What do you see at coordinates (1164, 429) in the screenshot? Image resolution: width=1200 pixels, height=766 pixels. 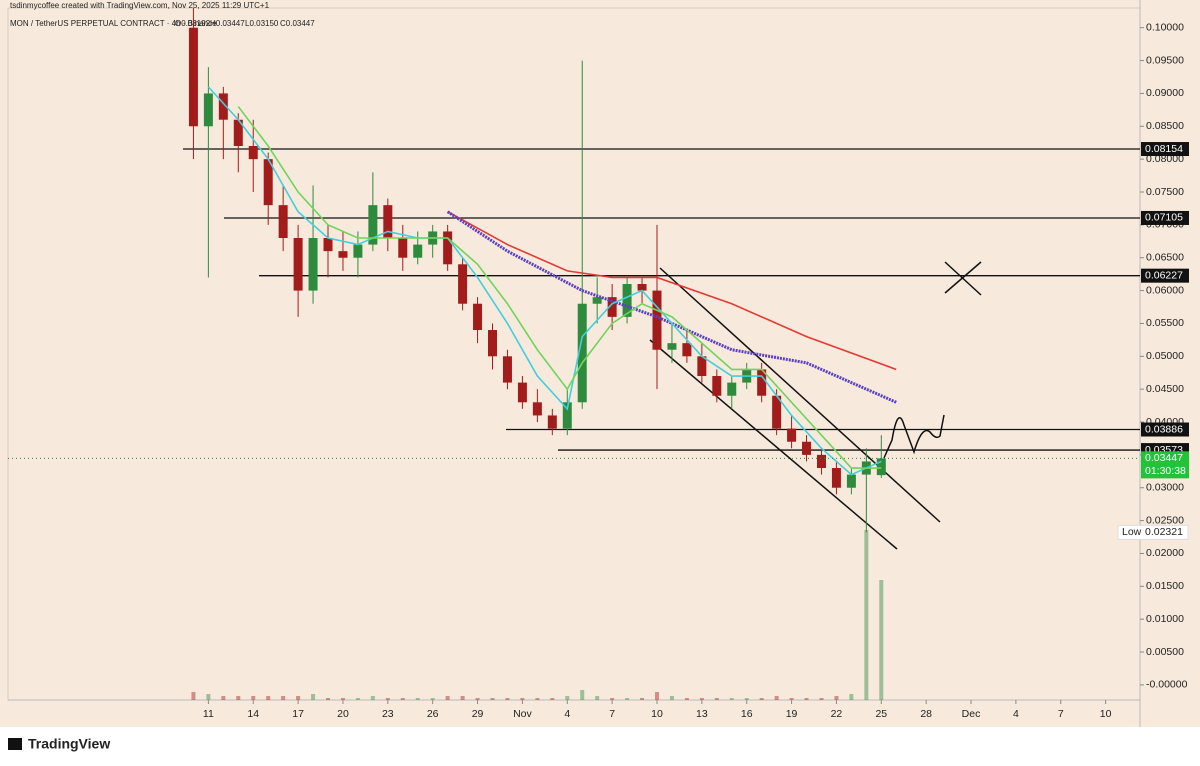 I see `level-label: 0.03886` at bounding box center [1164, 429].